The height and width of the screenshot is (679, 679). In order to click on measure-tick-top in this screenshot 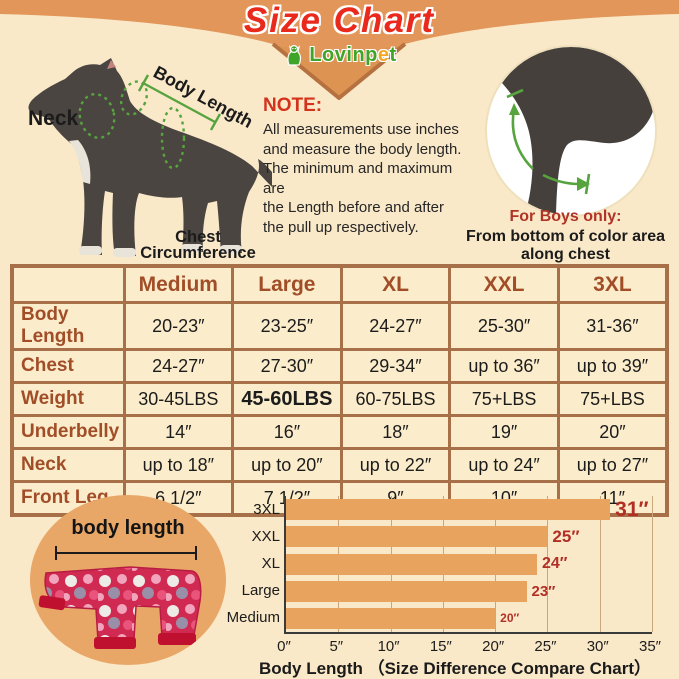, I will do `click(515, 93)`.